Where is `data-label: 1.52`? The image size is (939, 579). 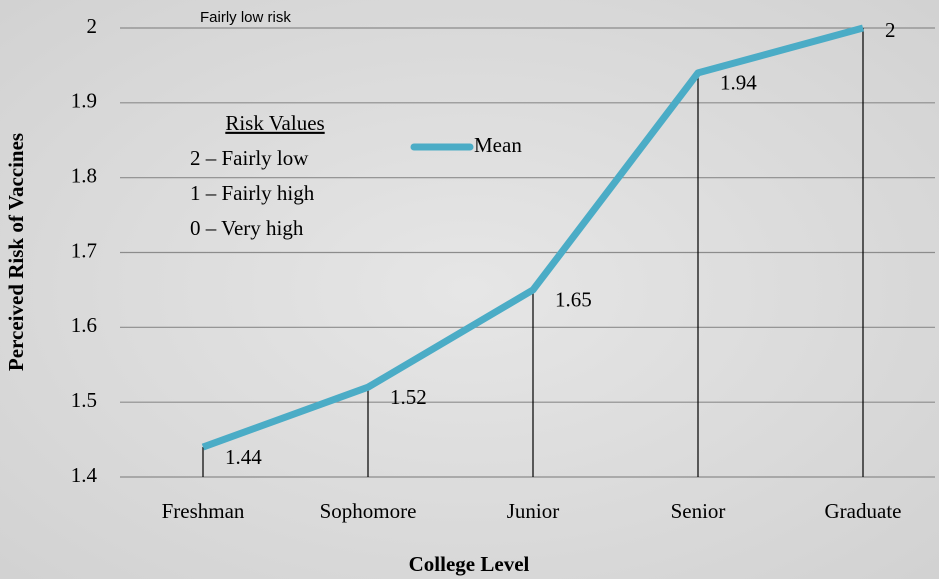
data-label: 1.52 is located at coordinates (408, 397).